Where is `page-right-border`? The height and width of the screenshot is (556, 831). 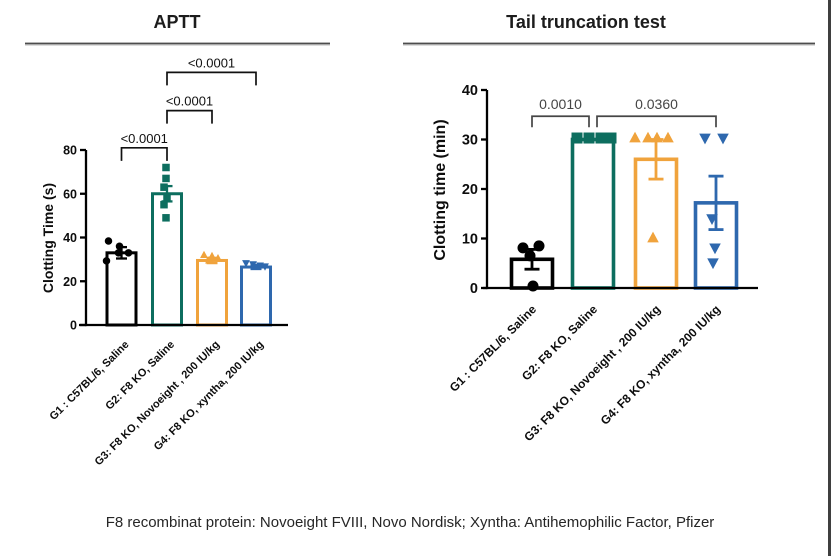
page-right-border is located at coordinates (829, 278).